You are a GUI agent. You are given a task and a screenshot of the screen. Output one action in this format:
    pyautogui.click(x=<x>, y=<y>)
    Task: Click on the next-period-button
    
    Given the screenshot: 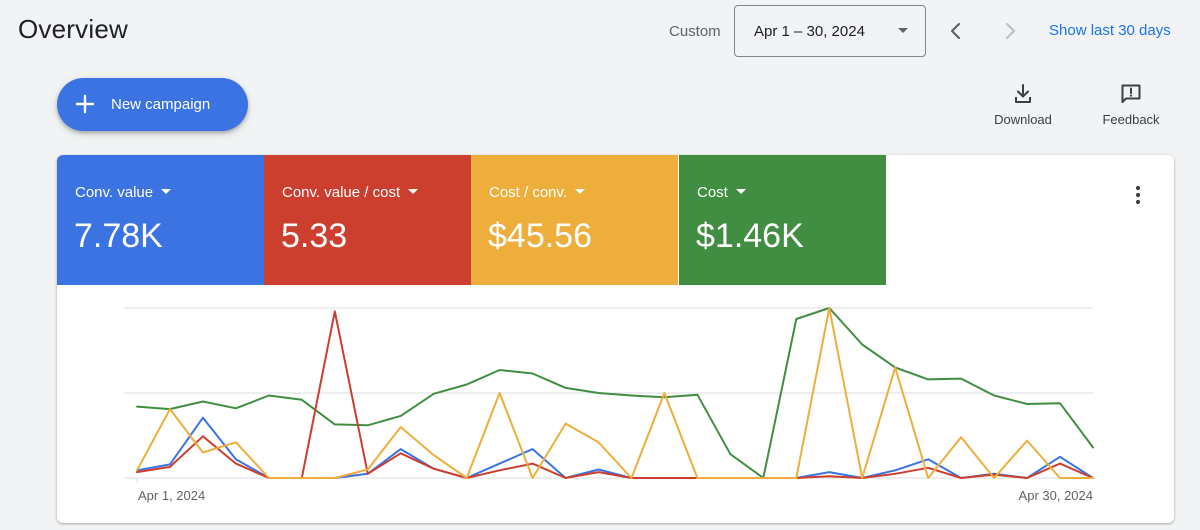 What is the action you would take?
    pyautogui.click(x=1010, y=31)
    